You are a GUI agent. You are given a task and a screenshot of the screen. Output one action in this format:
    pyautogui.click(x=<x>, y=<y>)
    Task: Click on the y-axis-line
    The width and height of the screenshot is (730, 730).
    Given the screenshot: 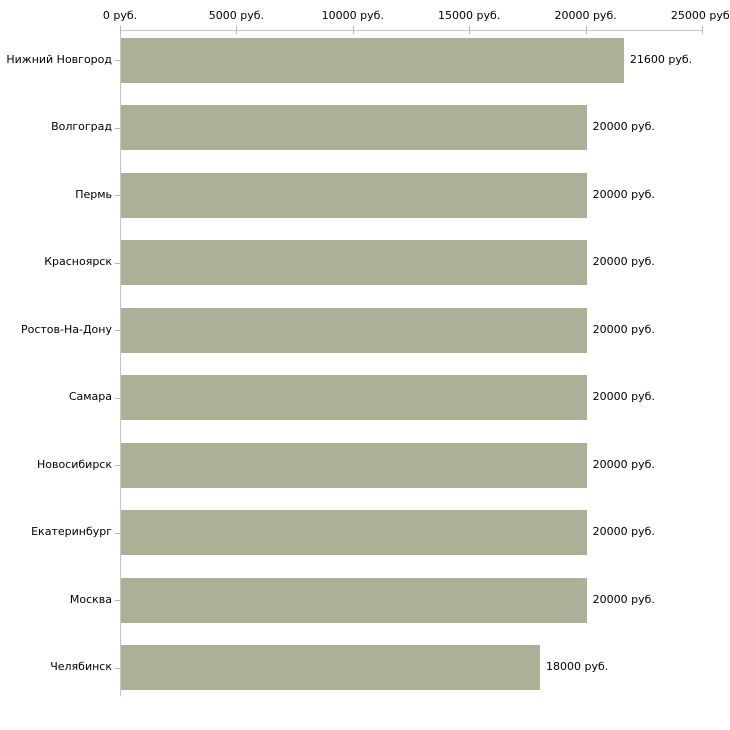 What is the action you would take?
    pyautogui.click(x=120, y=363)
    